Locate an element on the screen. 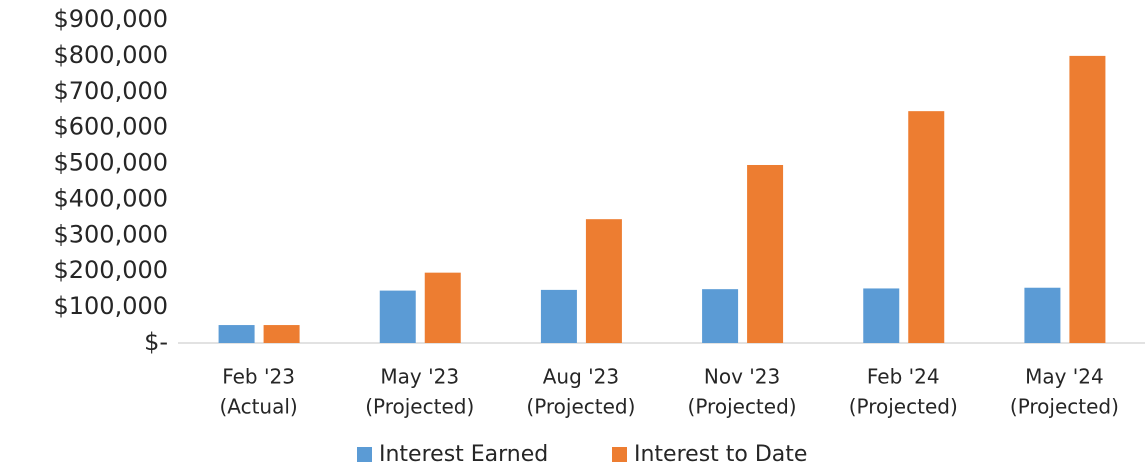  x-tick-label: May '23 is located at coordinates (419, 377).